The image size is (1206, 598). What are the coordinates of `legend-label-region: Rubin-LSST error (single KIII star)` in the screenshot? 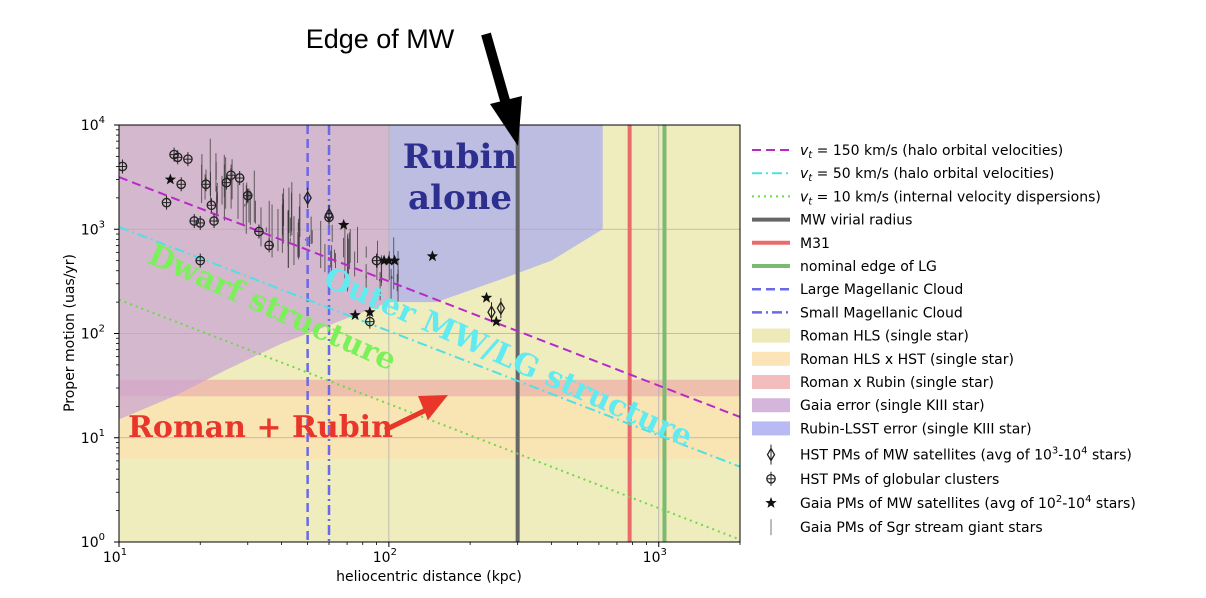 It's located at (916, 429).